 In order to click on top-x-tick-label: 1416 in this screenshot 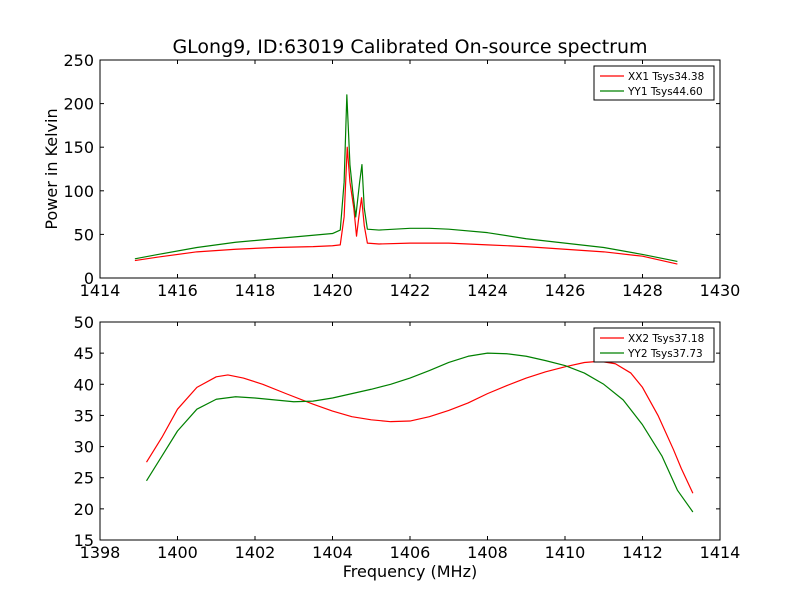, I will do `click(177, 290)`.